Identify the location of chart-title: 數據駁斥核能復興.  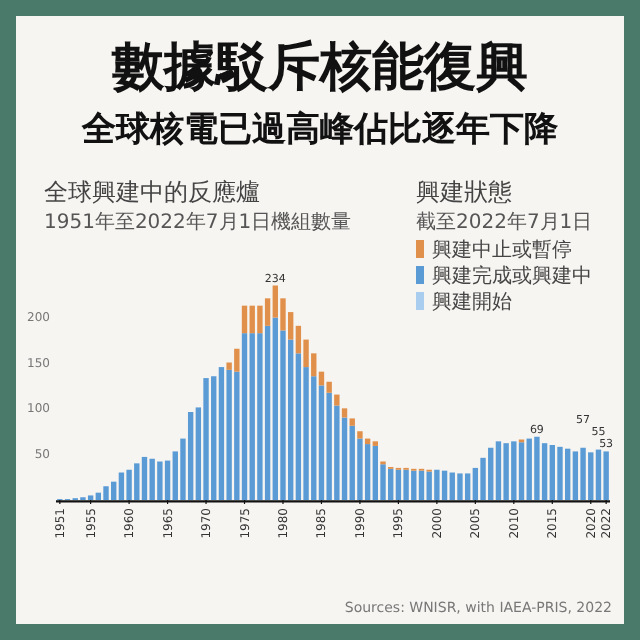
(319, 68).